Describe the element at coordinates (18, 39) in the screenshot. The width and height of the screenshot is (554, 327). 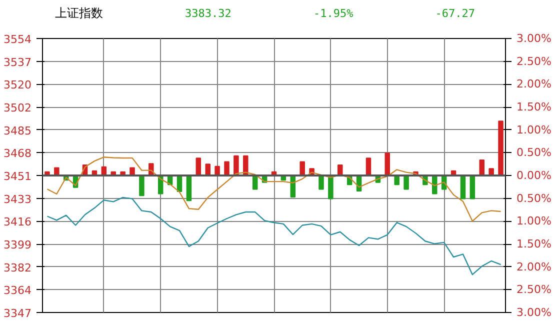
I see `y-tick-label: 3554` at that location.